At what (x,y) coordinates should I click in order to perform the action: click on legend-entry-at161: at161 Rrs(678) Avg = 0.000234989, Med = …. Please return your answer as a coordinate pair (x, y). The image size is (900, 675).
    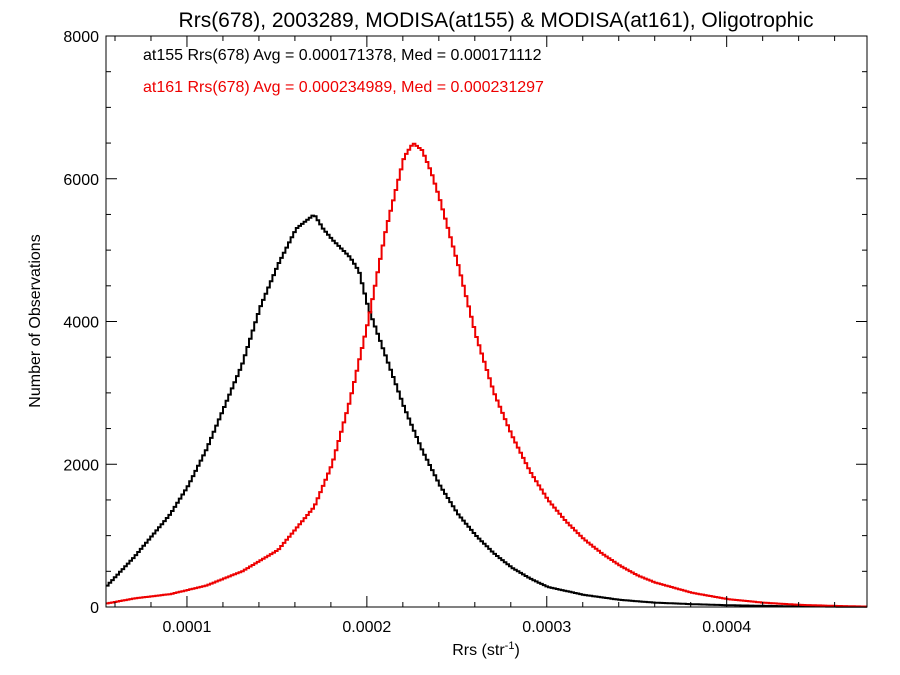
    Looking at the image, I should click on (343, 87).